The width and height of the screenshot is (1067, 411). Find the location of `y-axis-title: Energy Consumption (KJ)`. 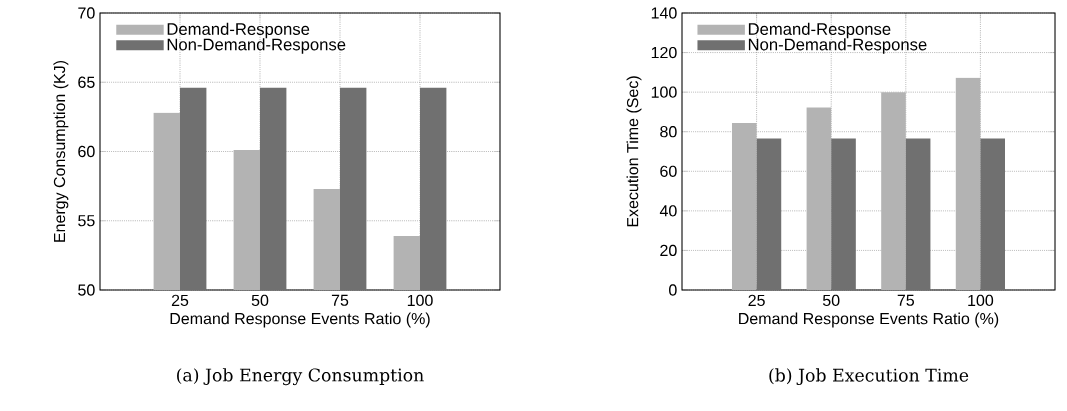

y-axis-title: Energy Consumption (KJ) is located at coordinates (61, 151).